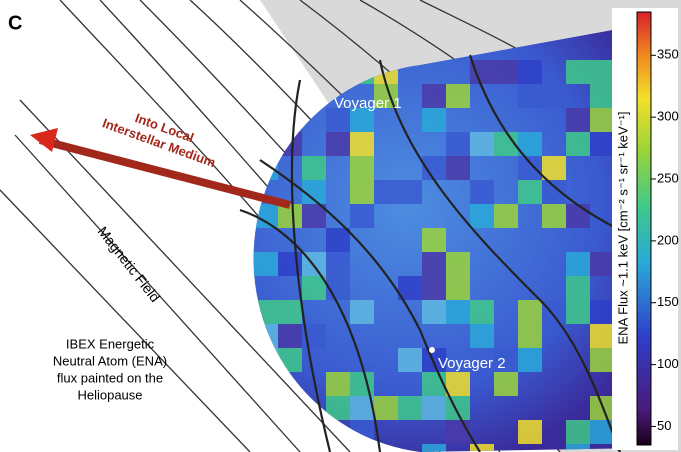 Image resolution: width=681 pixels, height=452 pixels. What do you see at coordinates (15, 23) in the screenshot?
I see `panel-label: C` at bounding box center [15, 23].